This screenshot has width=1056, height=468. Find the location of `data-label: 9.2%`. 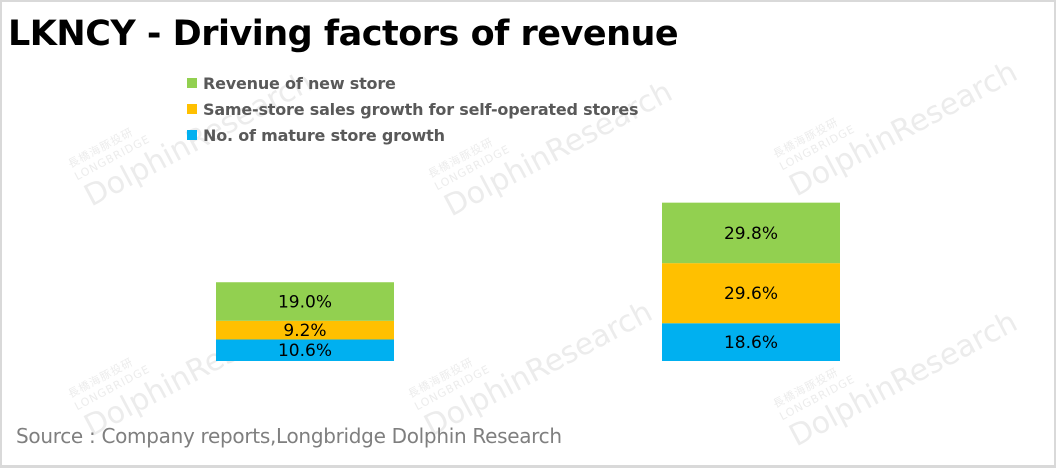

data-label: 9.2% is located at coordinates (304, 331).